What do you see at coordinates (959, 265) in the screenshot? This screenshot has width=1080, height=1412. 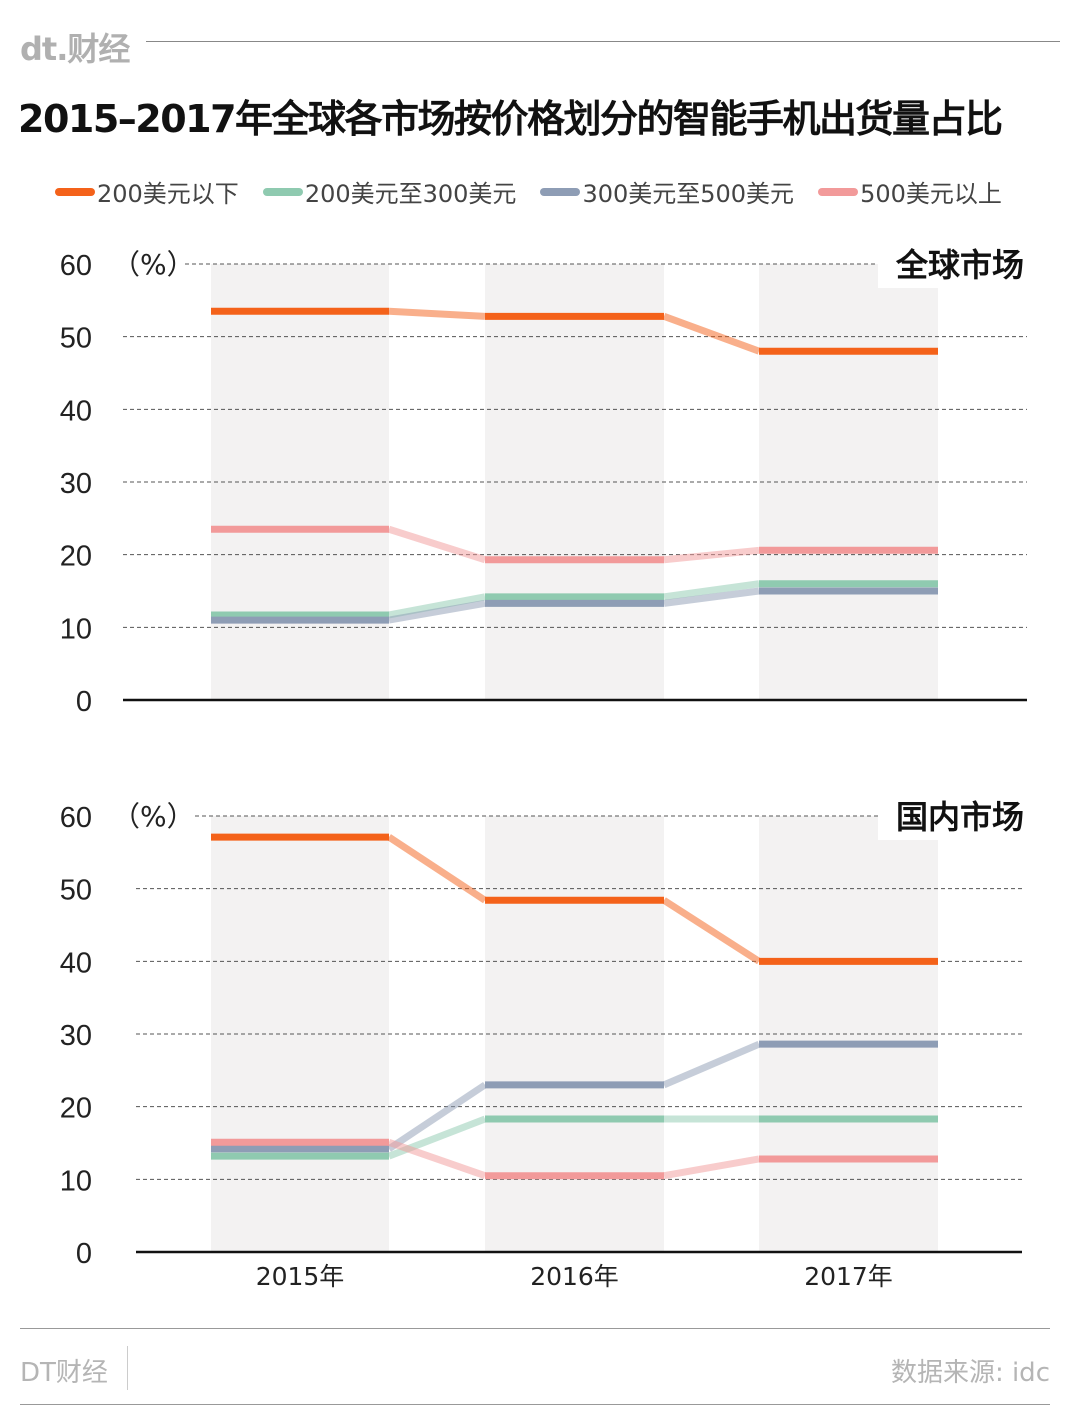 I see `panel-label: 全球市场` at bounding box center [959, 265].